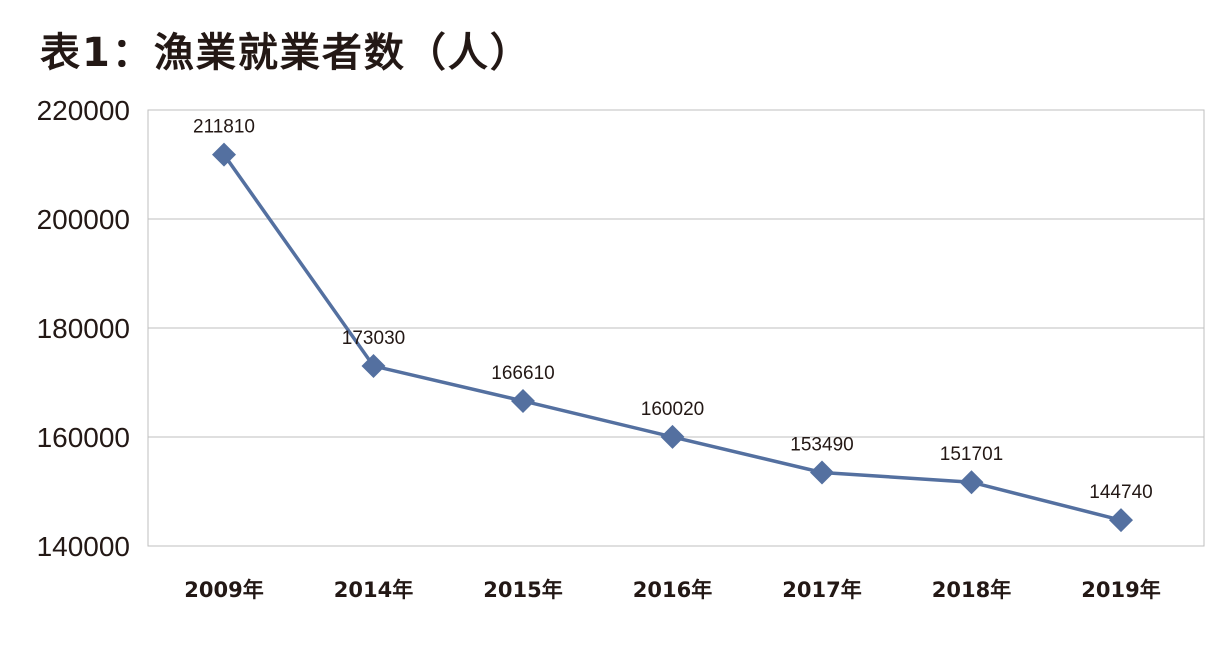  Describe the element at coordinates (1120, 590) in the screenshot. I see `x-tick-label: 2019年` at that location.